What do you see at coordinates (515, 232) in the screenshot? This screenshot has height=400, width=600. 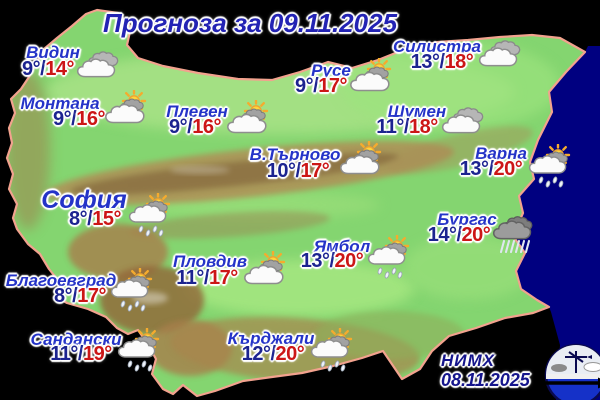 I see `heavy-rain-icon` at bounding box center [515, 232].